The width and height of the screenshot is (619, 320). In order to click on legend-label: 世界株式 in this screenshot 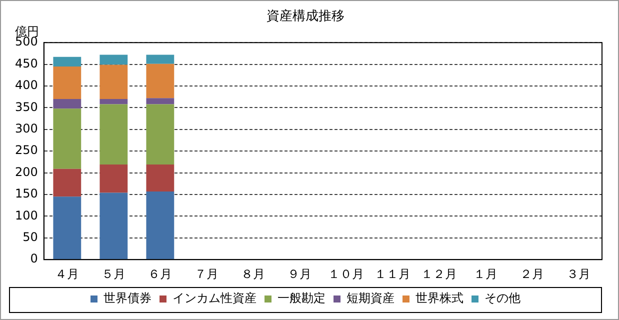, I will do `click(440, 298)`.